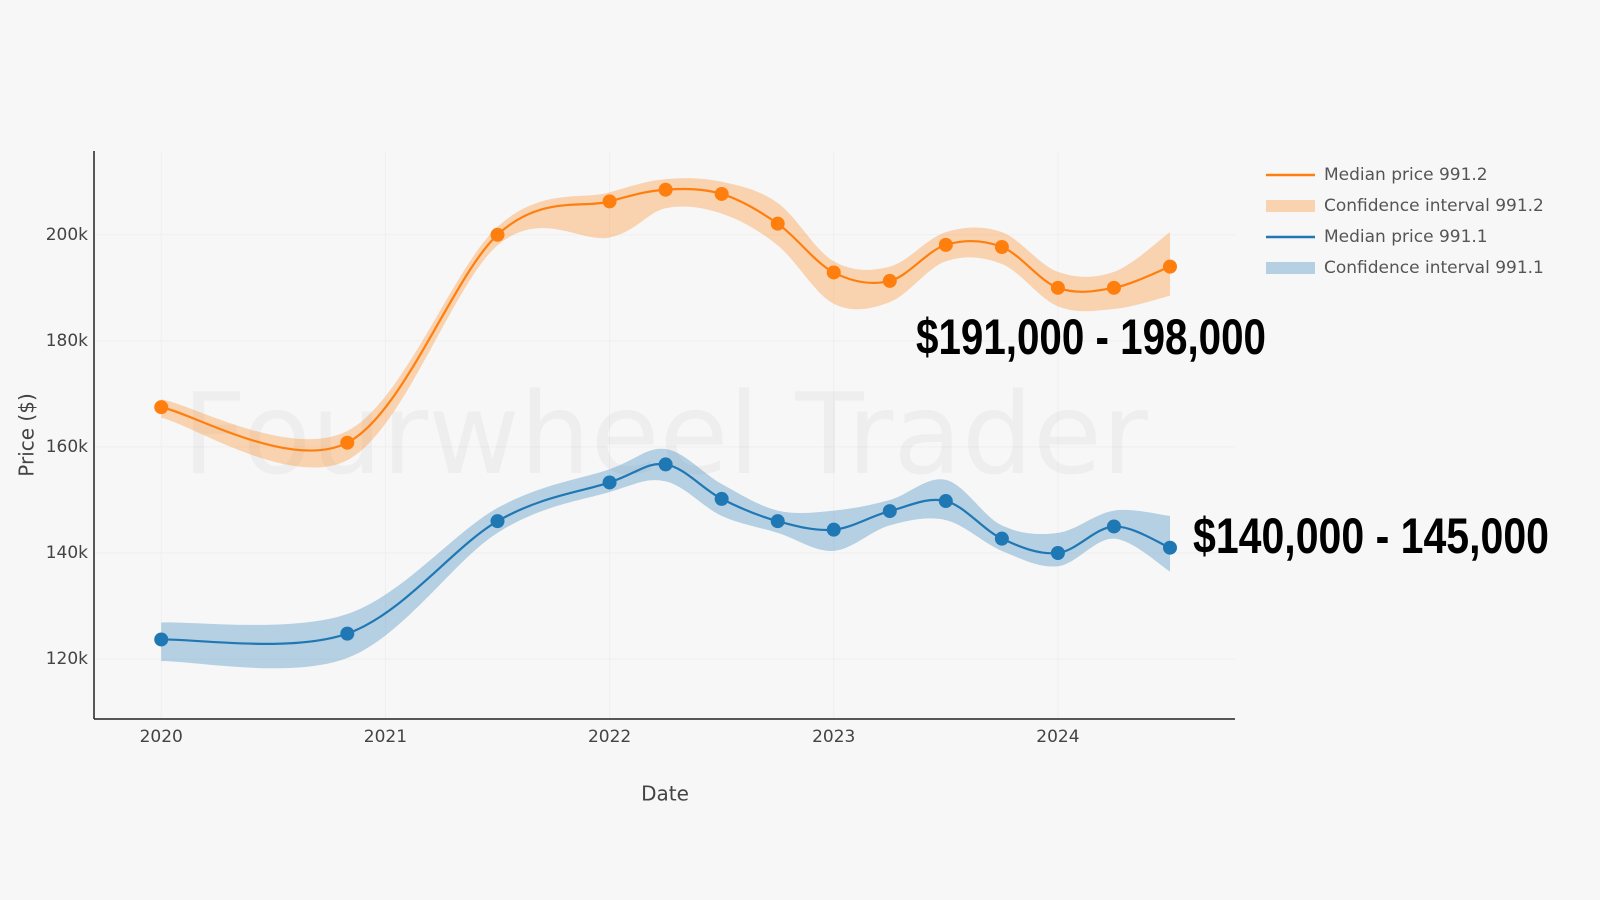 The image size is (1600, 900). Describe the element at coordinates (67, 447) in the screenshot. I see `y-tick-label: 160k` at that location.